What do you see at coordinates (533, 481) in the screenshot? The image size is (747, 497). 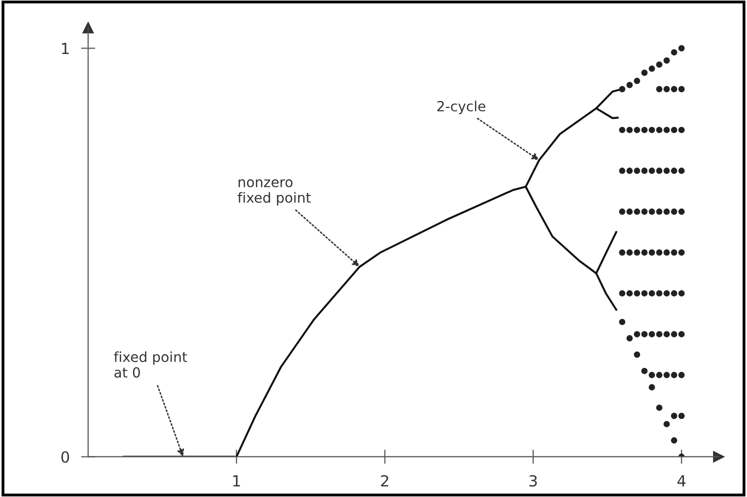 I see `x-tick-label: 3` at bounding box center [533, 481].